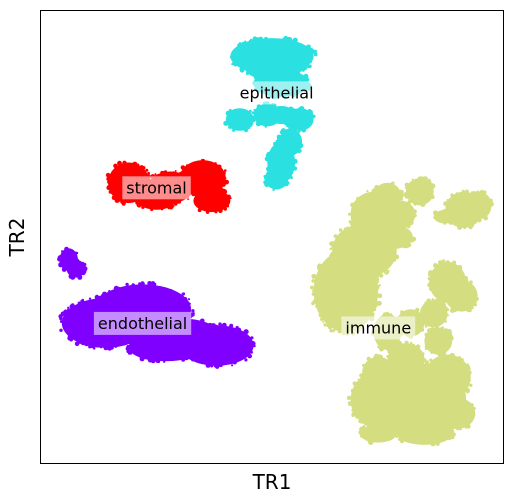  Describe the element at coordinates (156, 188) in the screenshot. I see `cluster-label-background` at that location.